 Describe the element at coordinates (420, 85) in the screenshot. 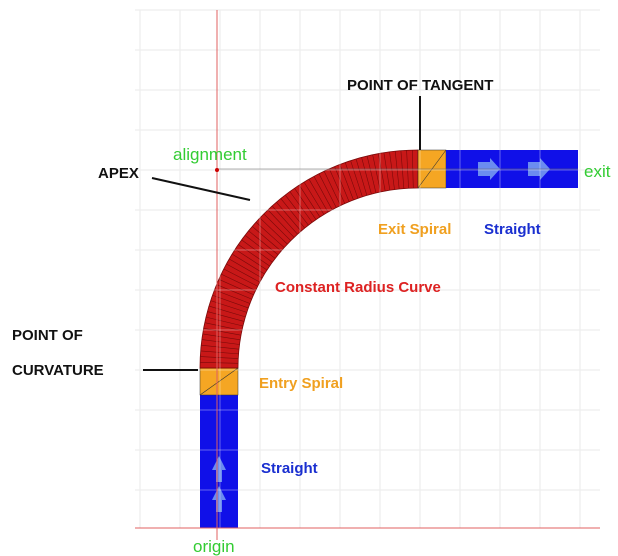

I see `label: POINT OF TANGENT` at that location.